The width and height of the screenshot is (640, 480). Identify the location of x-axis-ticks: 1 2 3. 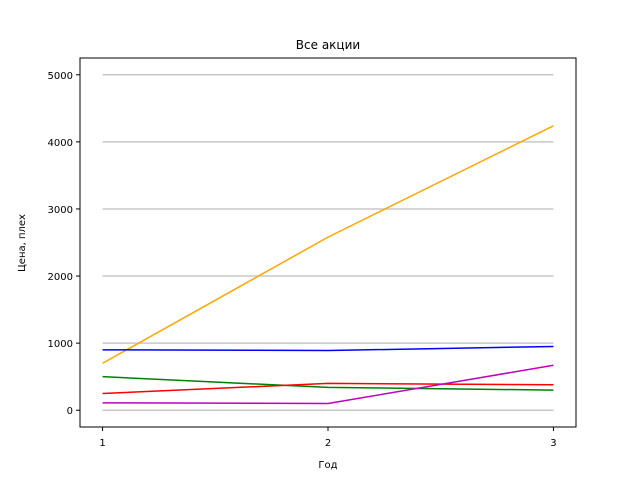
(327, 438).